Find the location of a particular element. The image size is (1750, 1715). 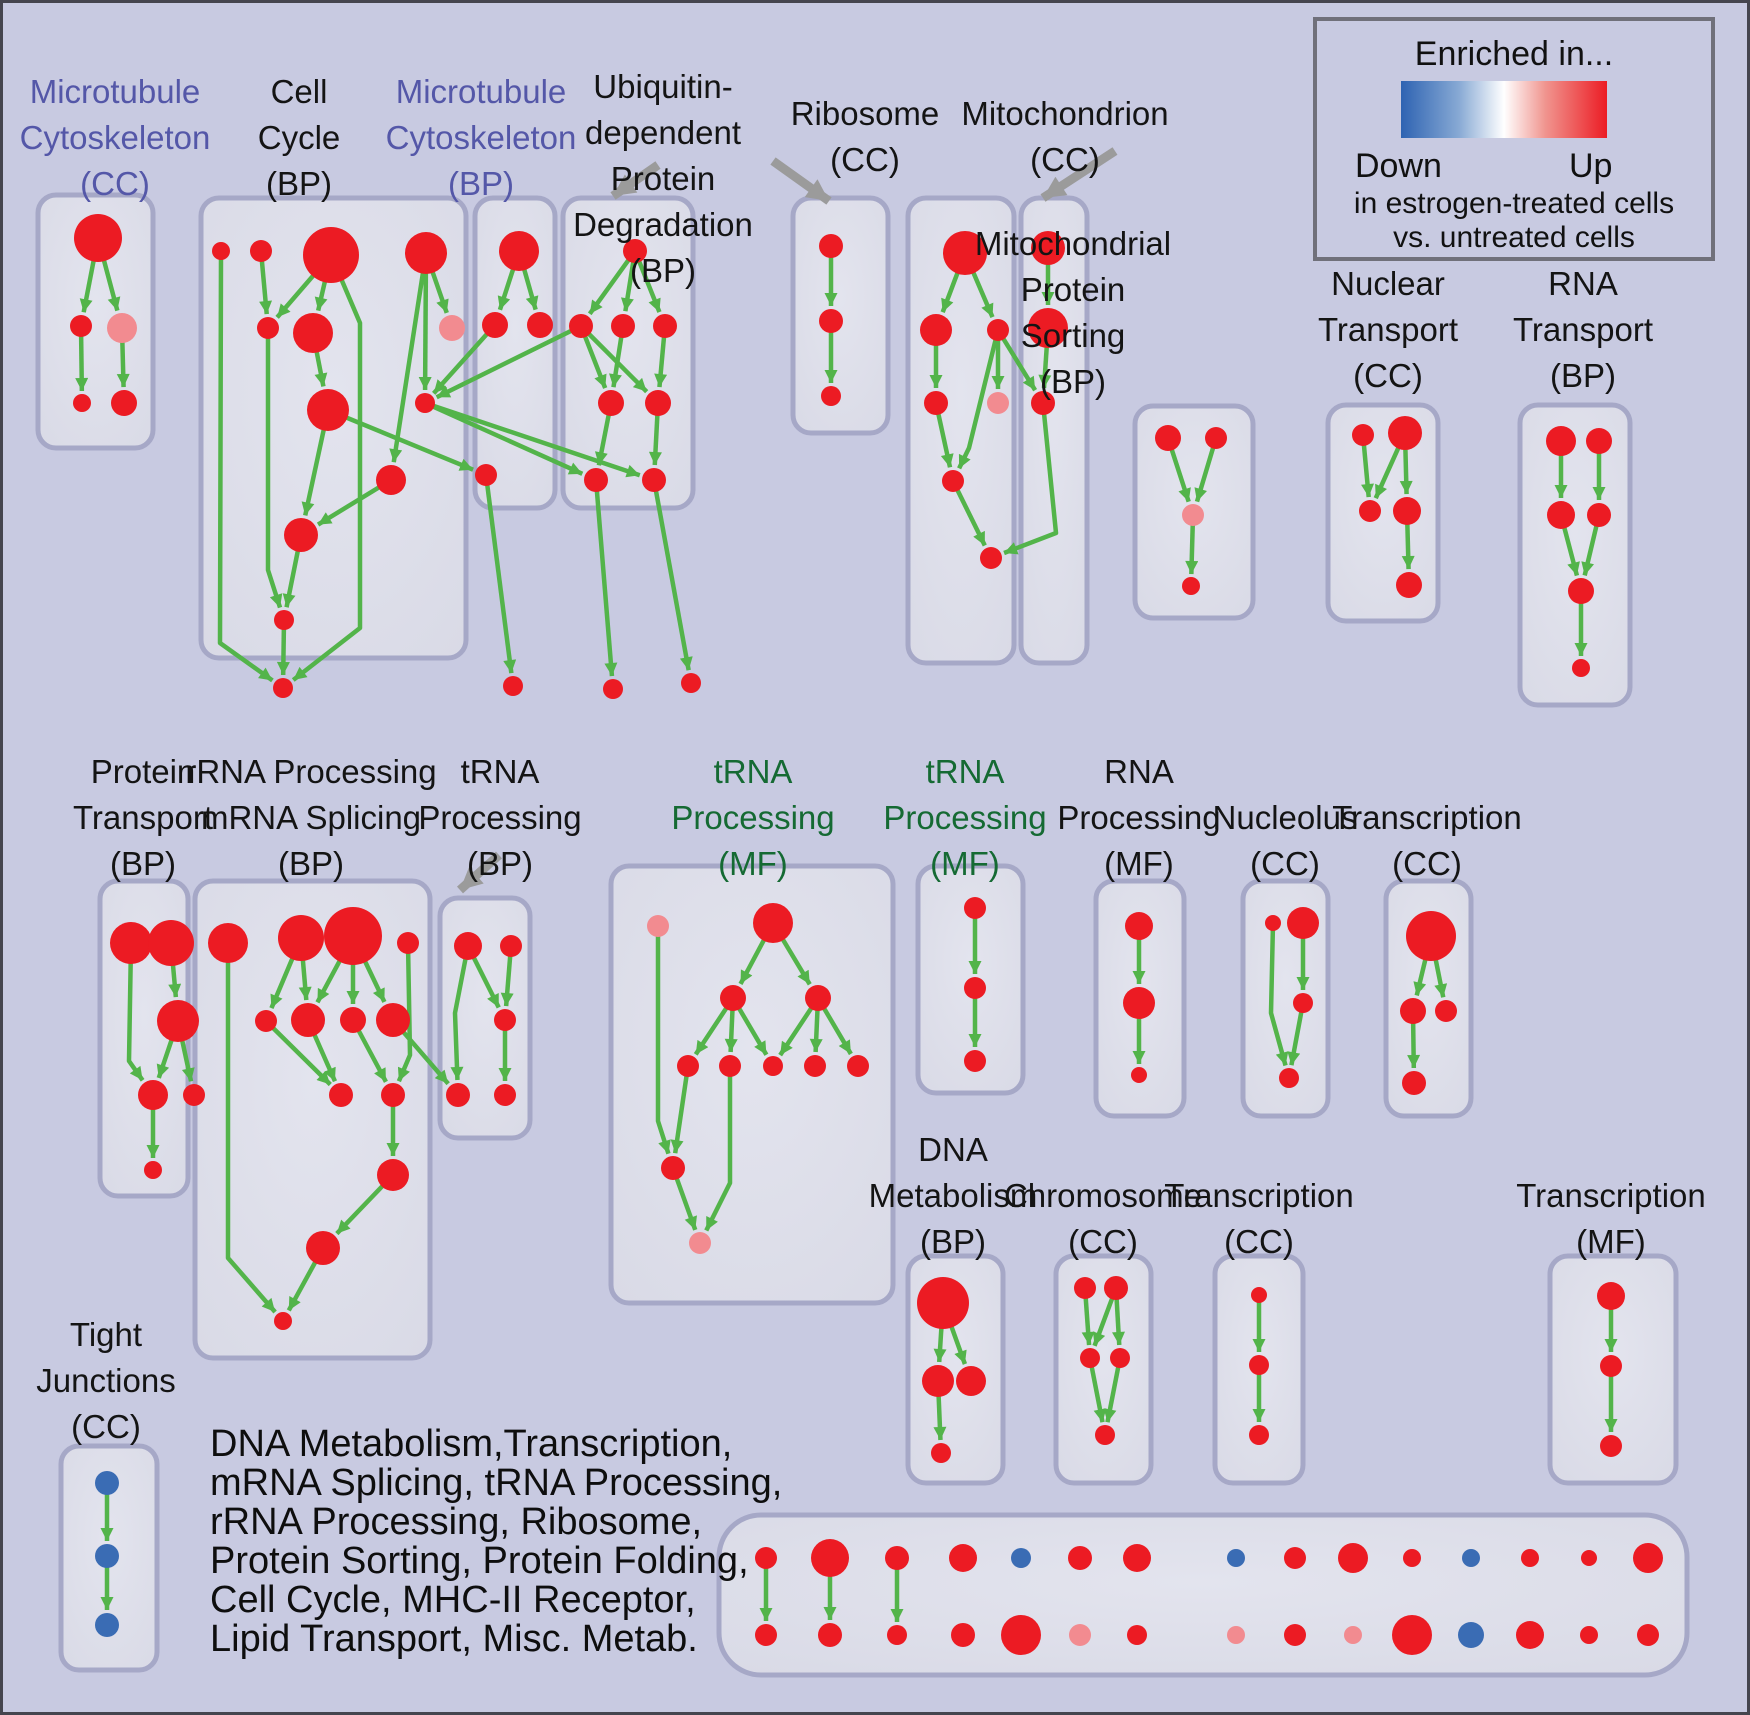

cluster-label-rrna-line1: mRNA Splicing is located at coordinates (311, 817).